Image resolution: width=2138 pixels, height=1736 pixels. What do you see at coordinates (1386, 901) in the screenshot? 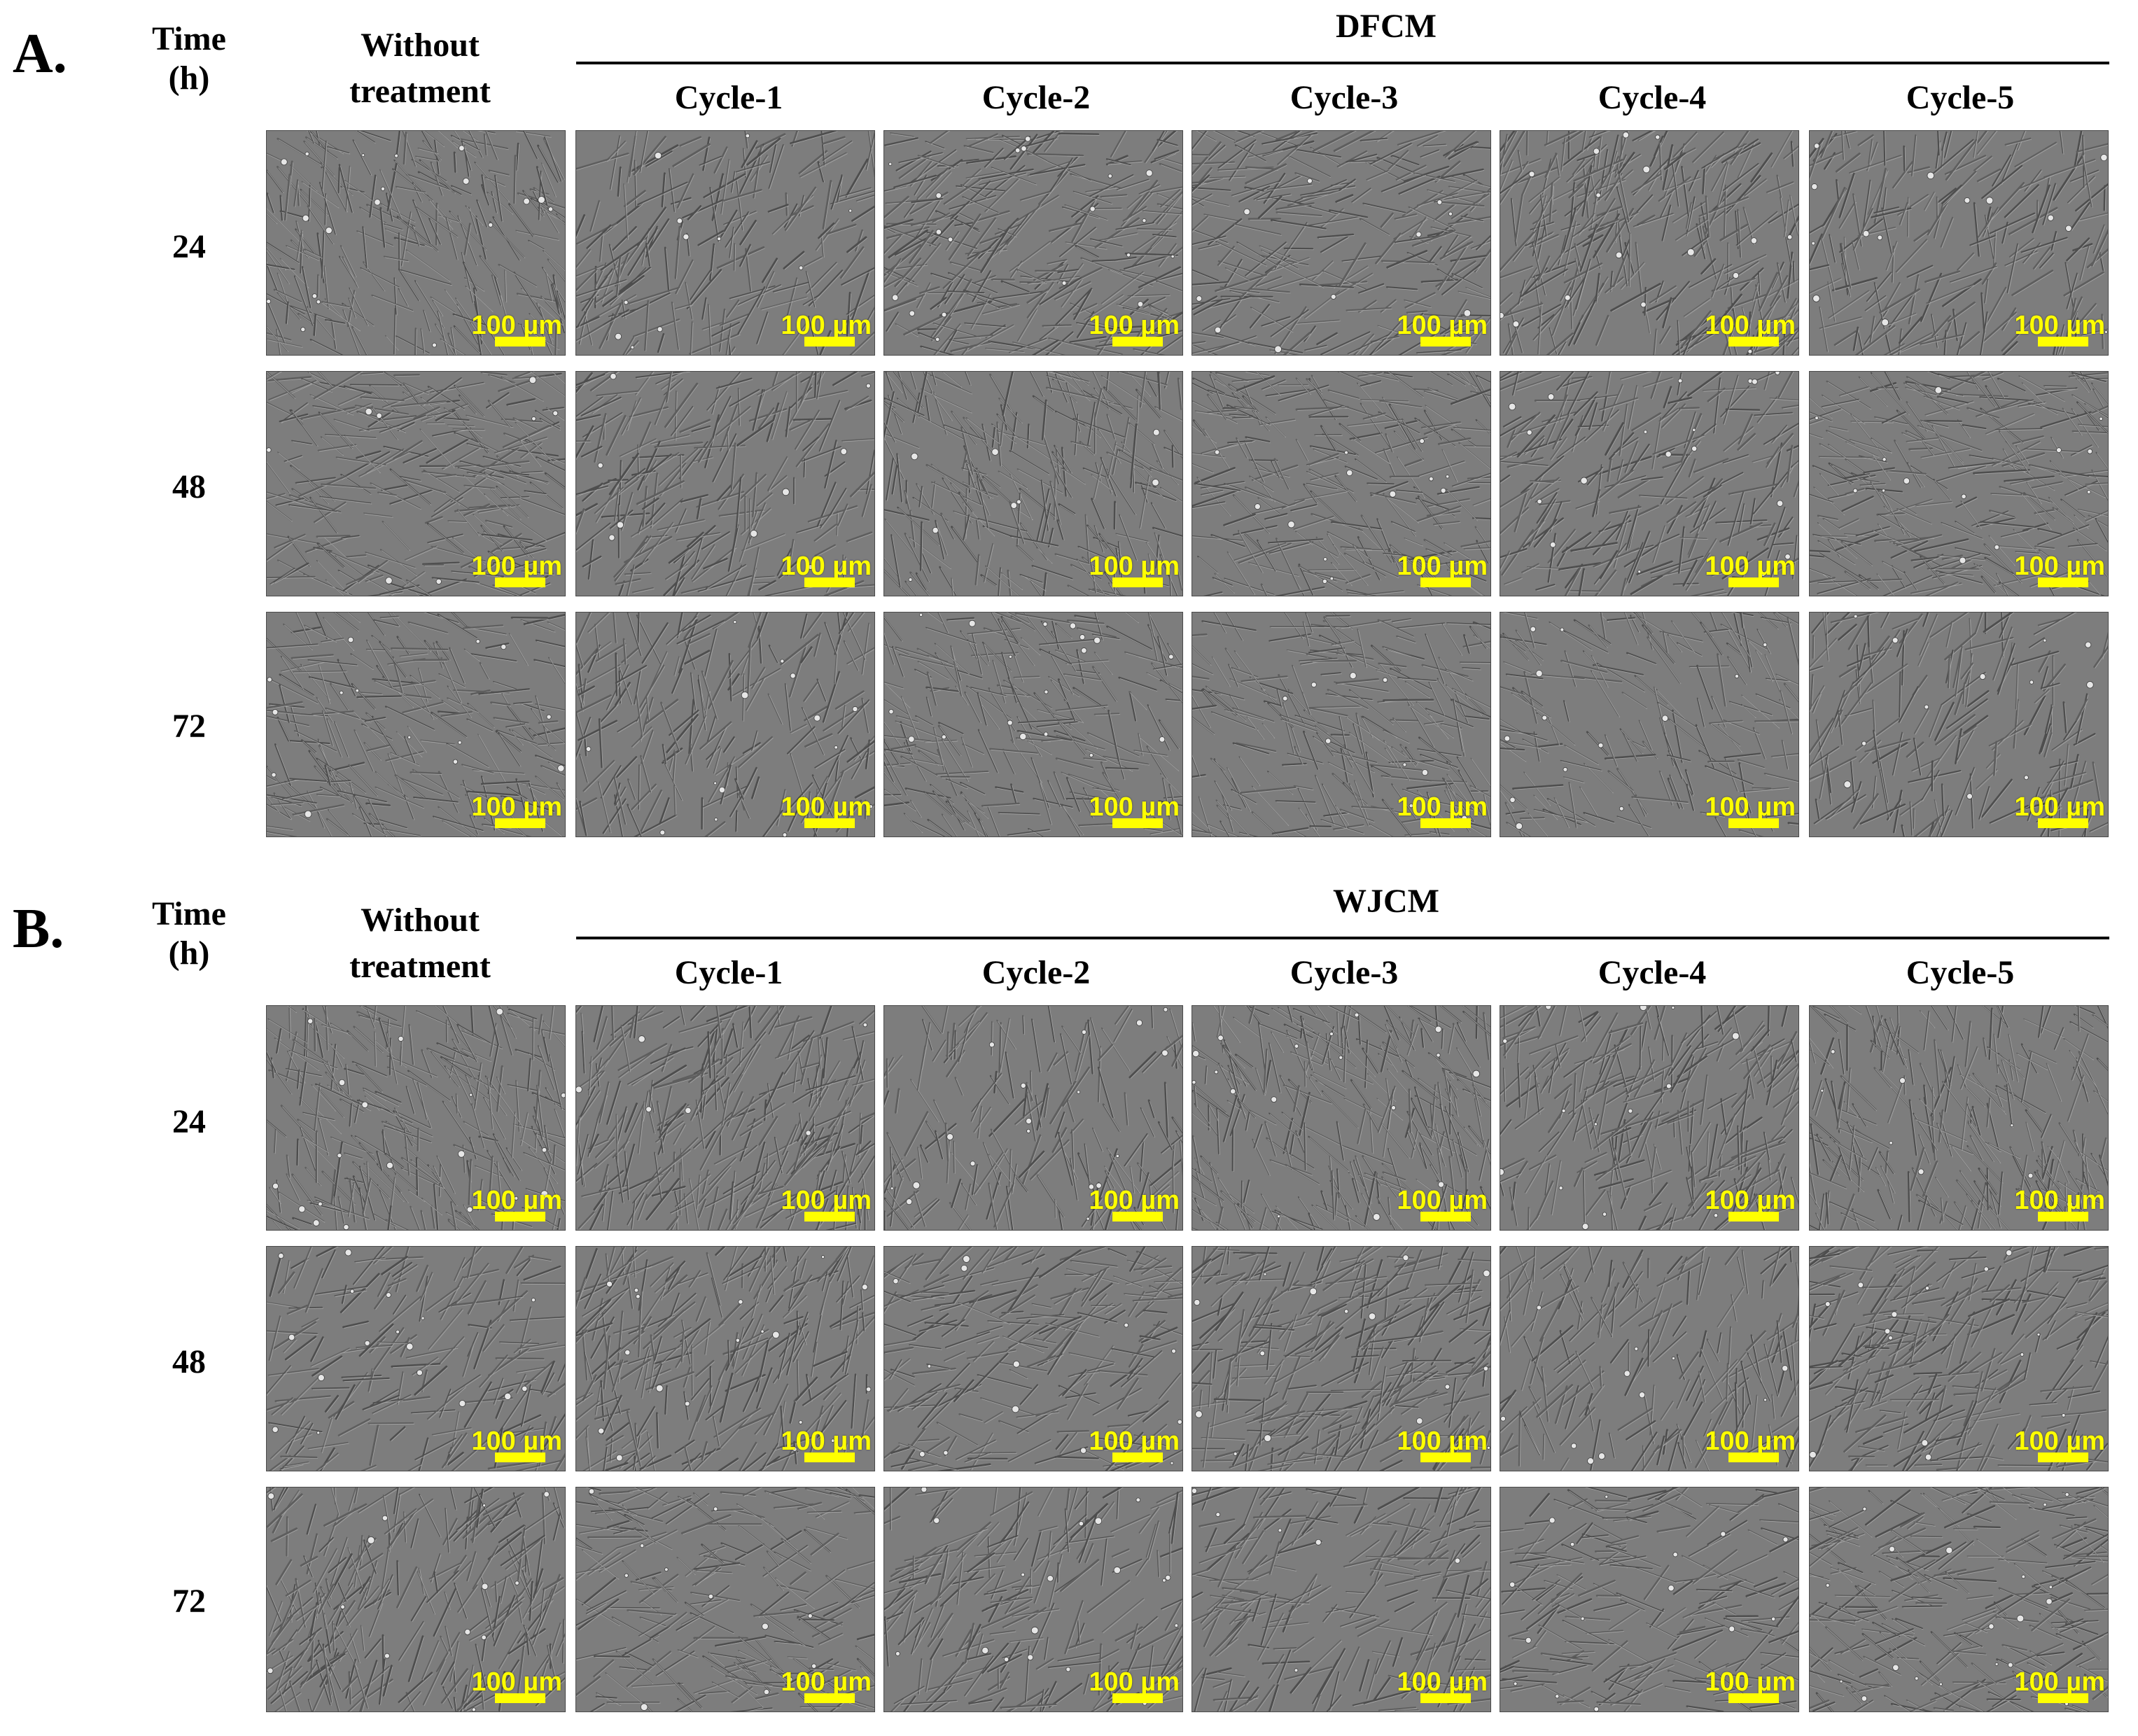
I see `group-header: WJCM` at bounding box center [1386, 901].